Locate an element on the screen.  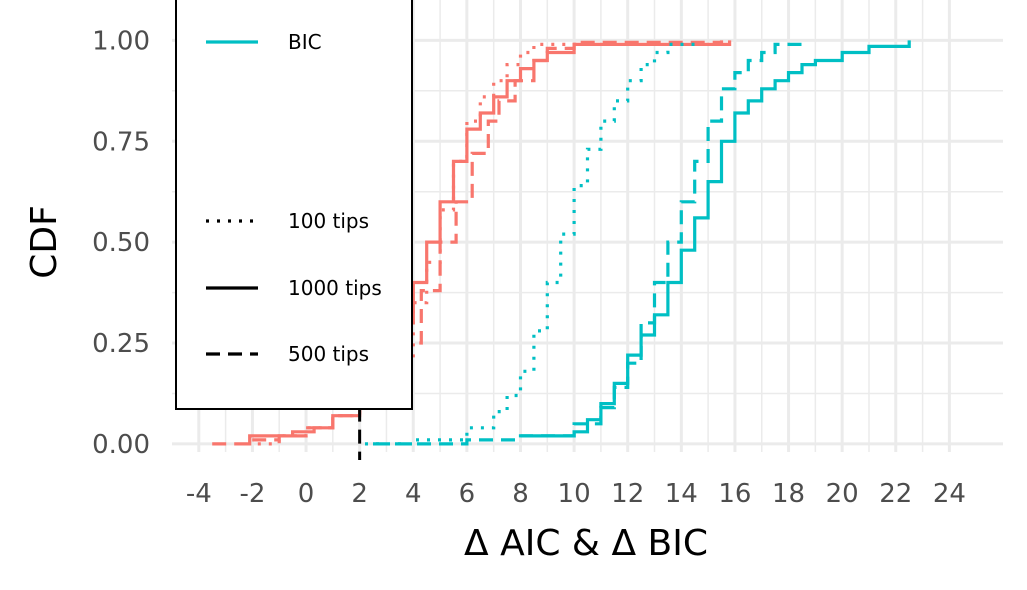
x-tick-label: 2 is located at coordinates (359, 494).